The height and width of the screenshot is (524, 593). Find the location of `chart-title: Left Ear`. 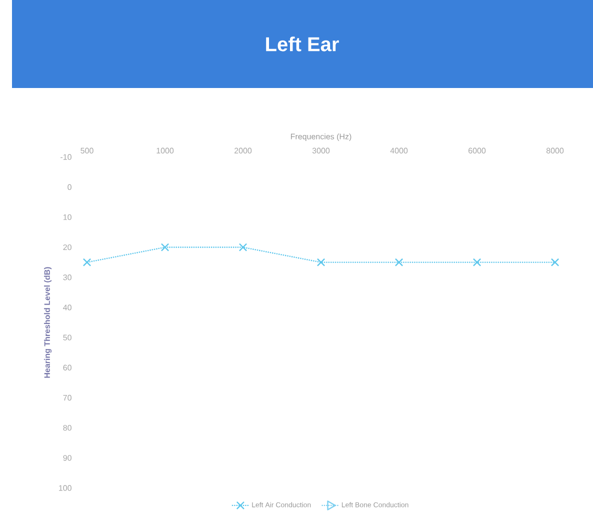

chart-title: Left Ear is located at coordinates (302, 44).